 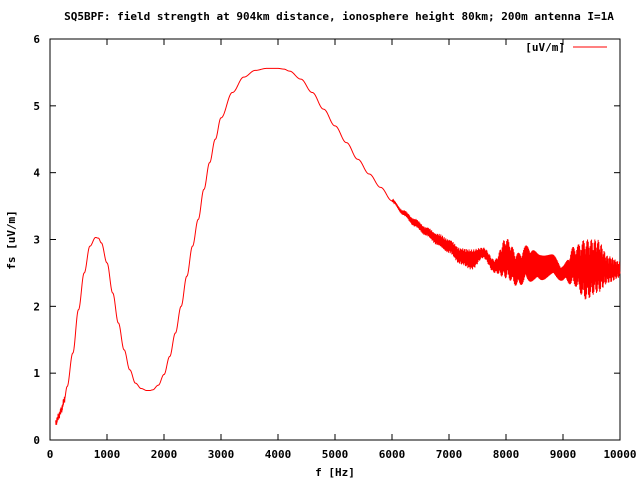 I want to click on y-tick-label: 1, so click(x=36, y=373).